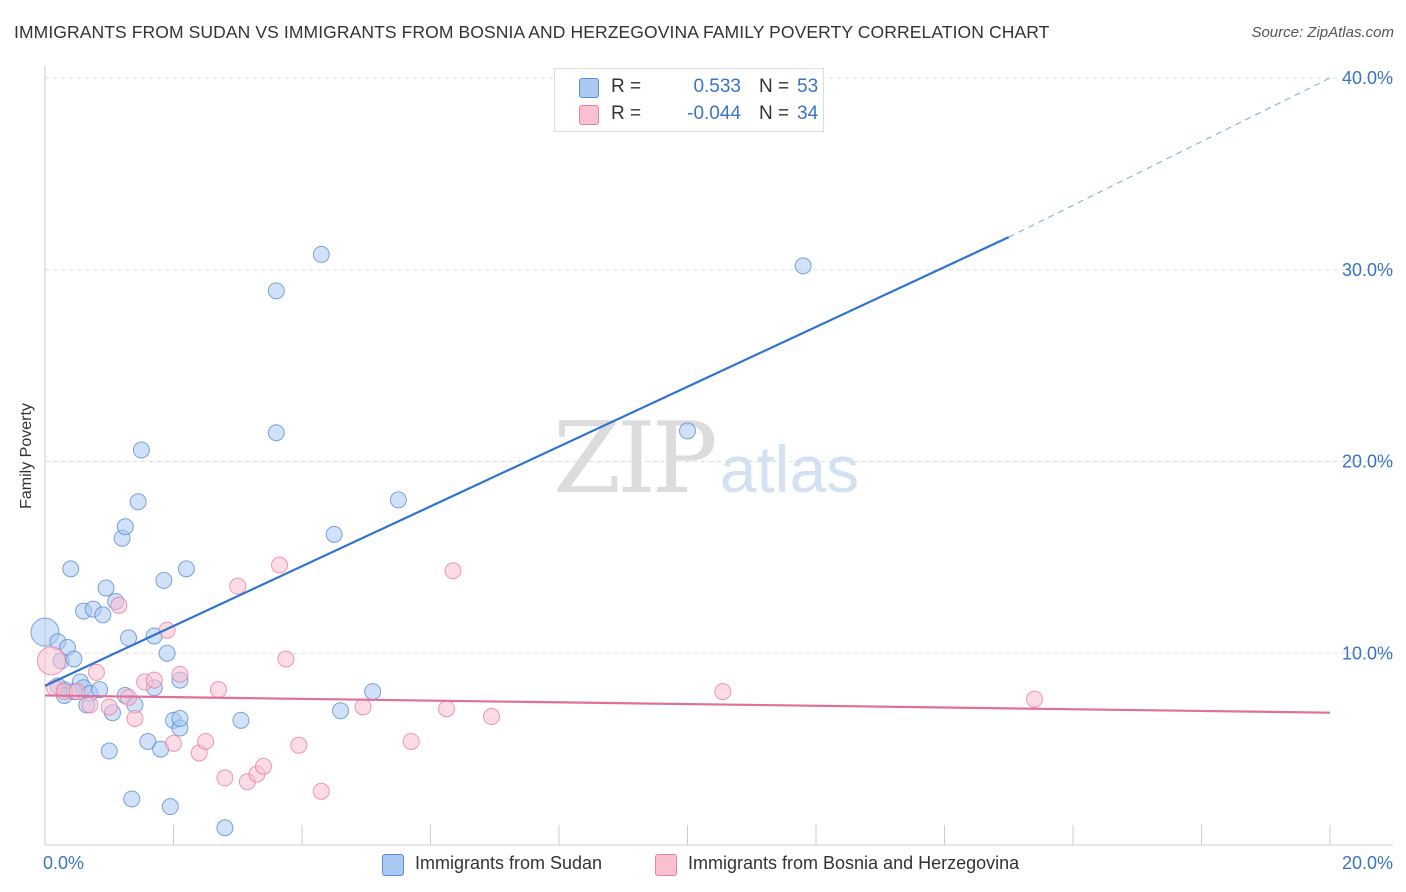 This screenshot has height=892, width=1406. What do you see at coordinates (635, 459) in the screenshot?
I see `watermark-zip: ZIP` at bounding box center [635, 459].